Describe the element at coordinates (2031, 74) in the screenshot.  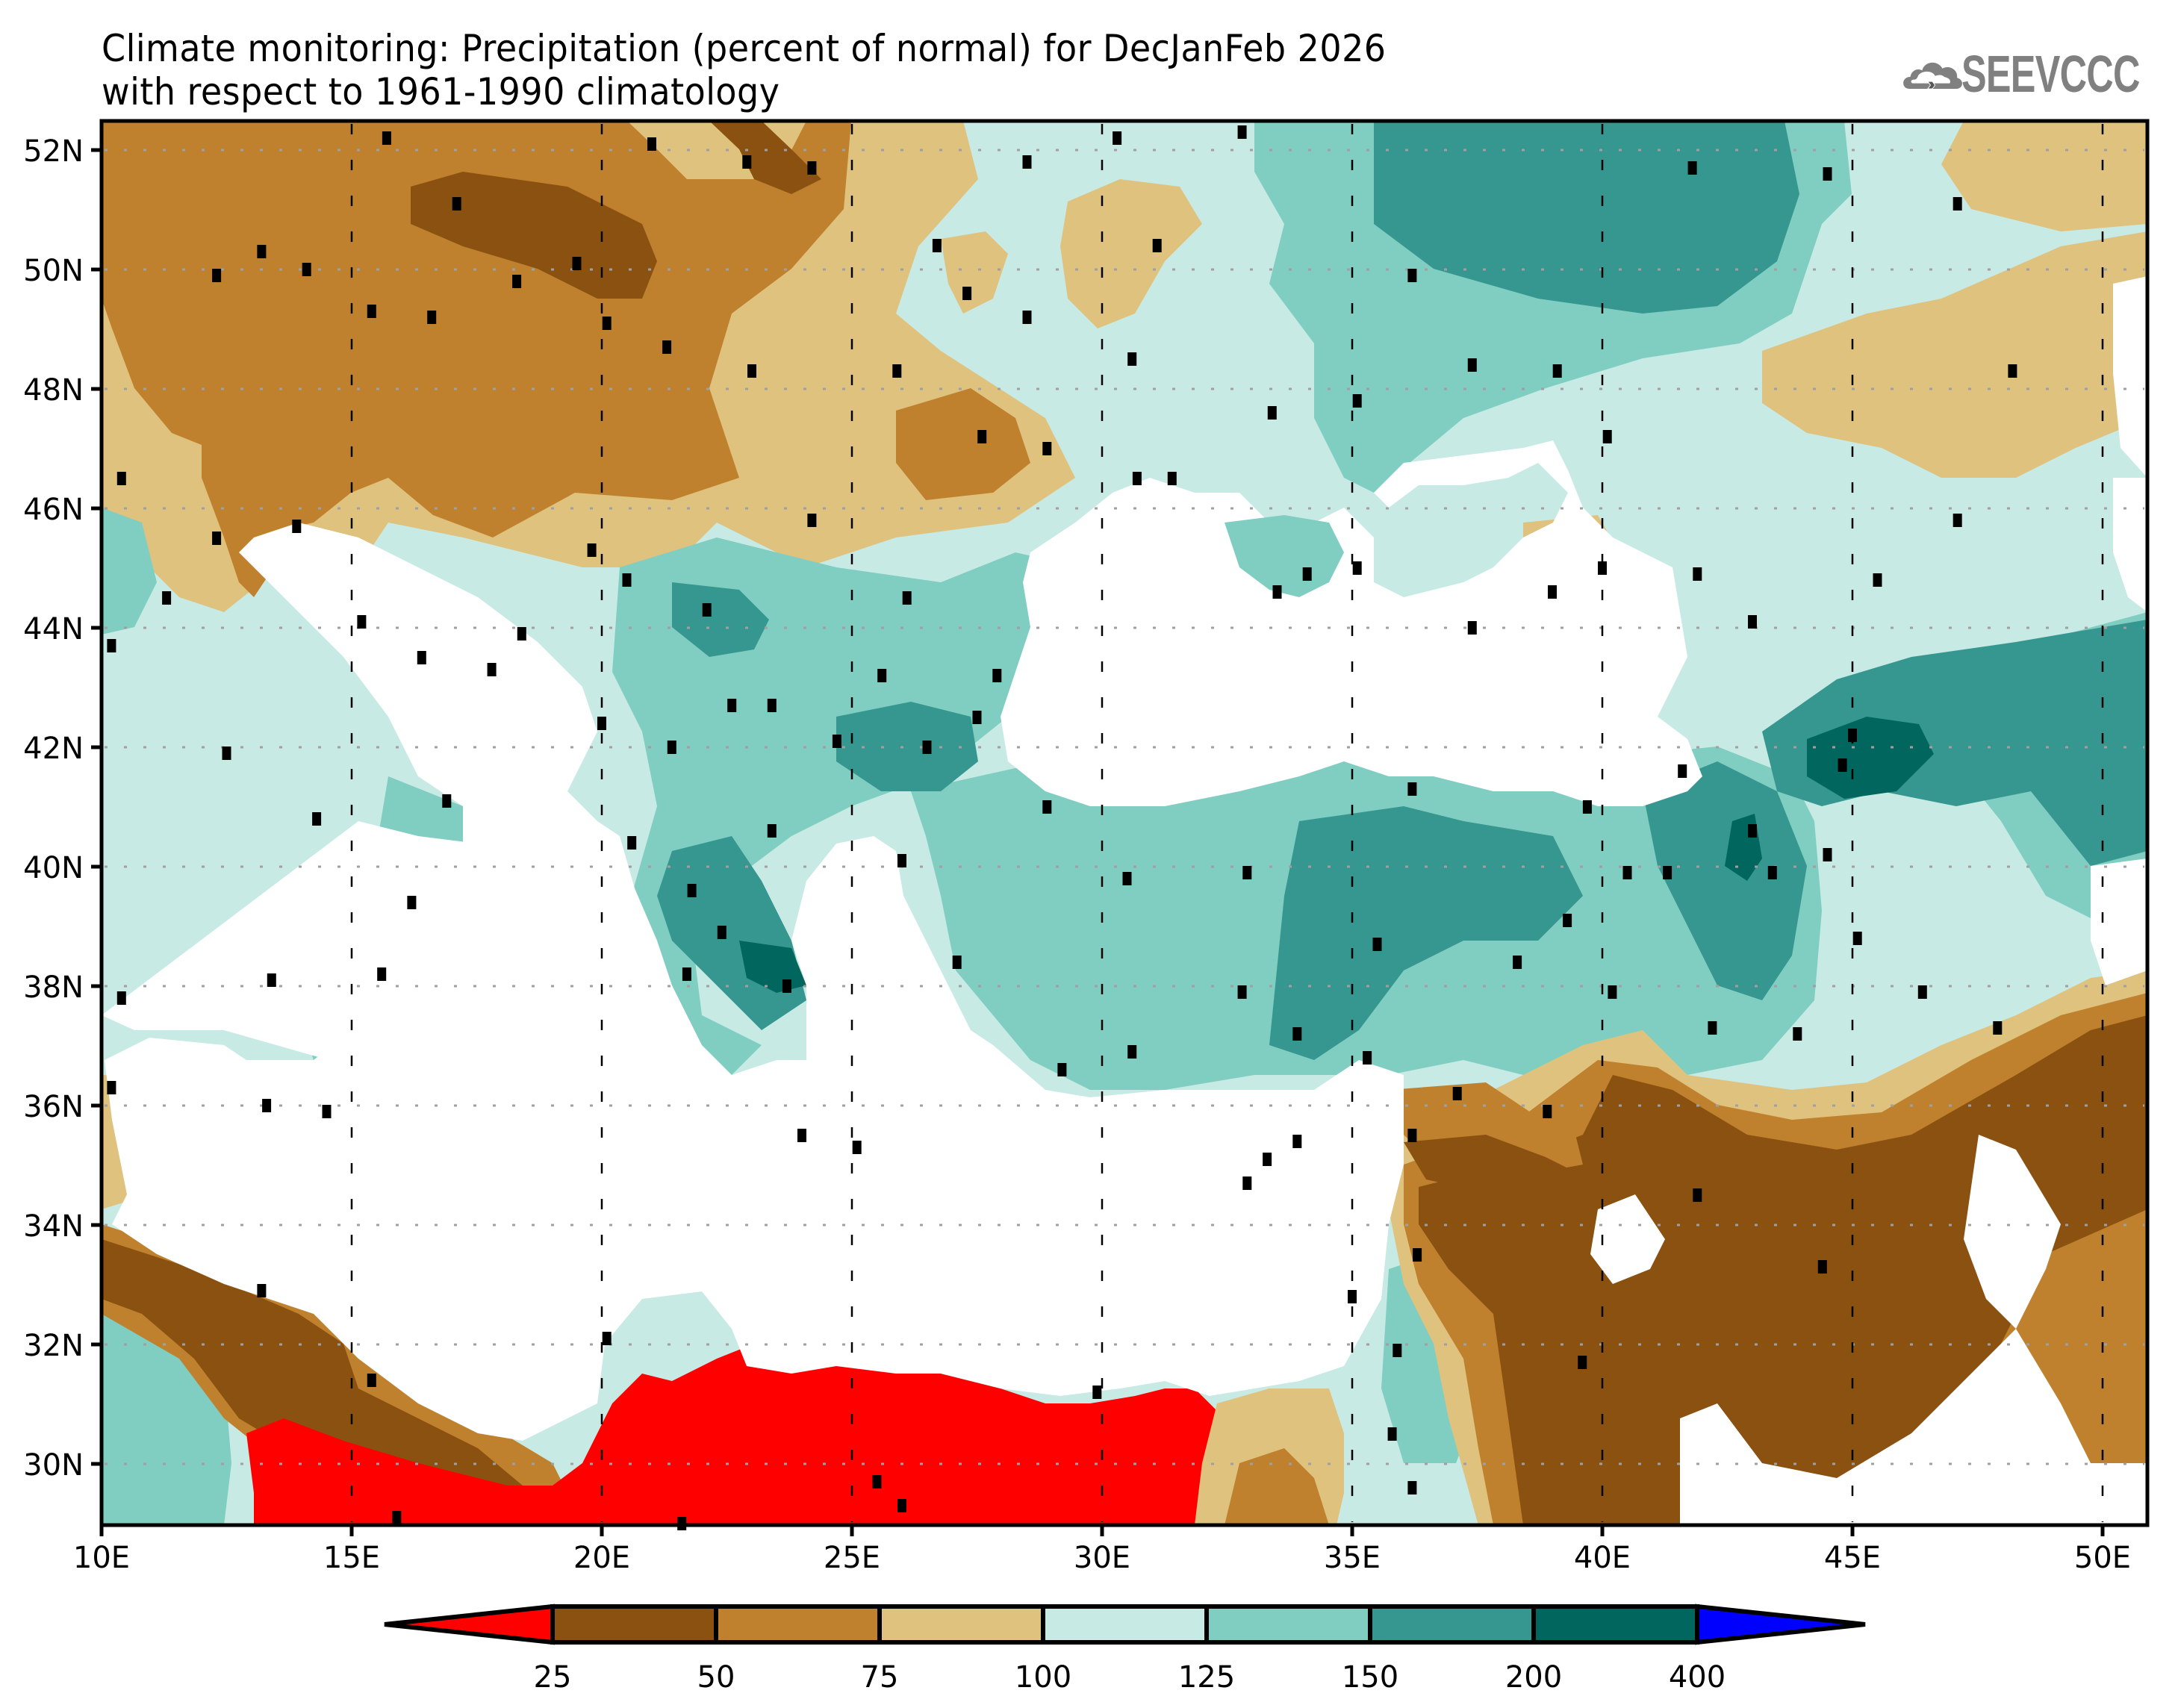
I see `seevccc-logo: SEEVCCC` at that location.